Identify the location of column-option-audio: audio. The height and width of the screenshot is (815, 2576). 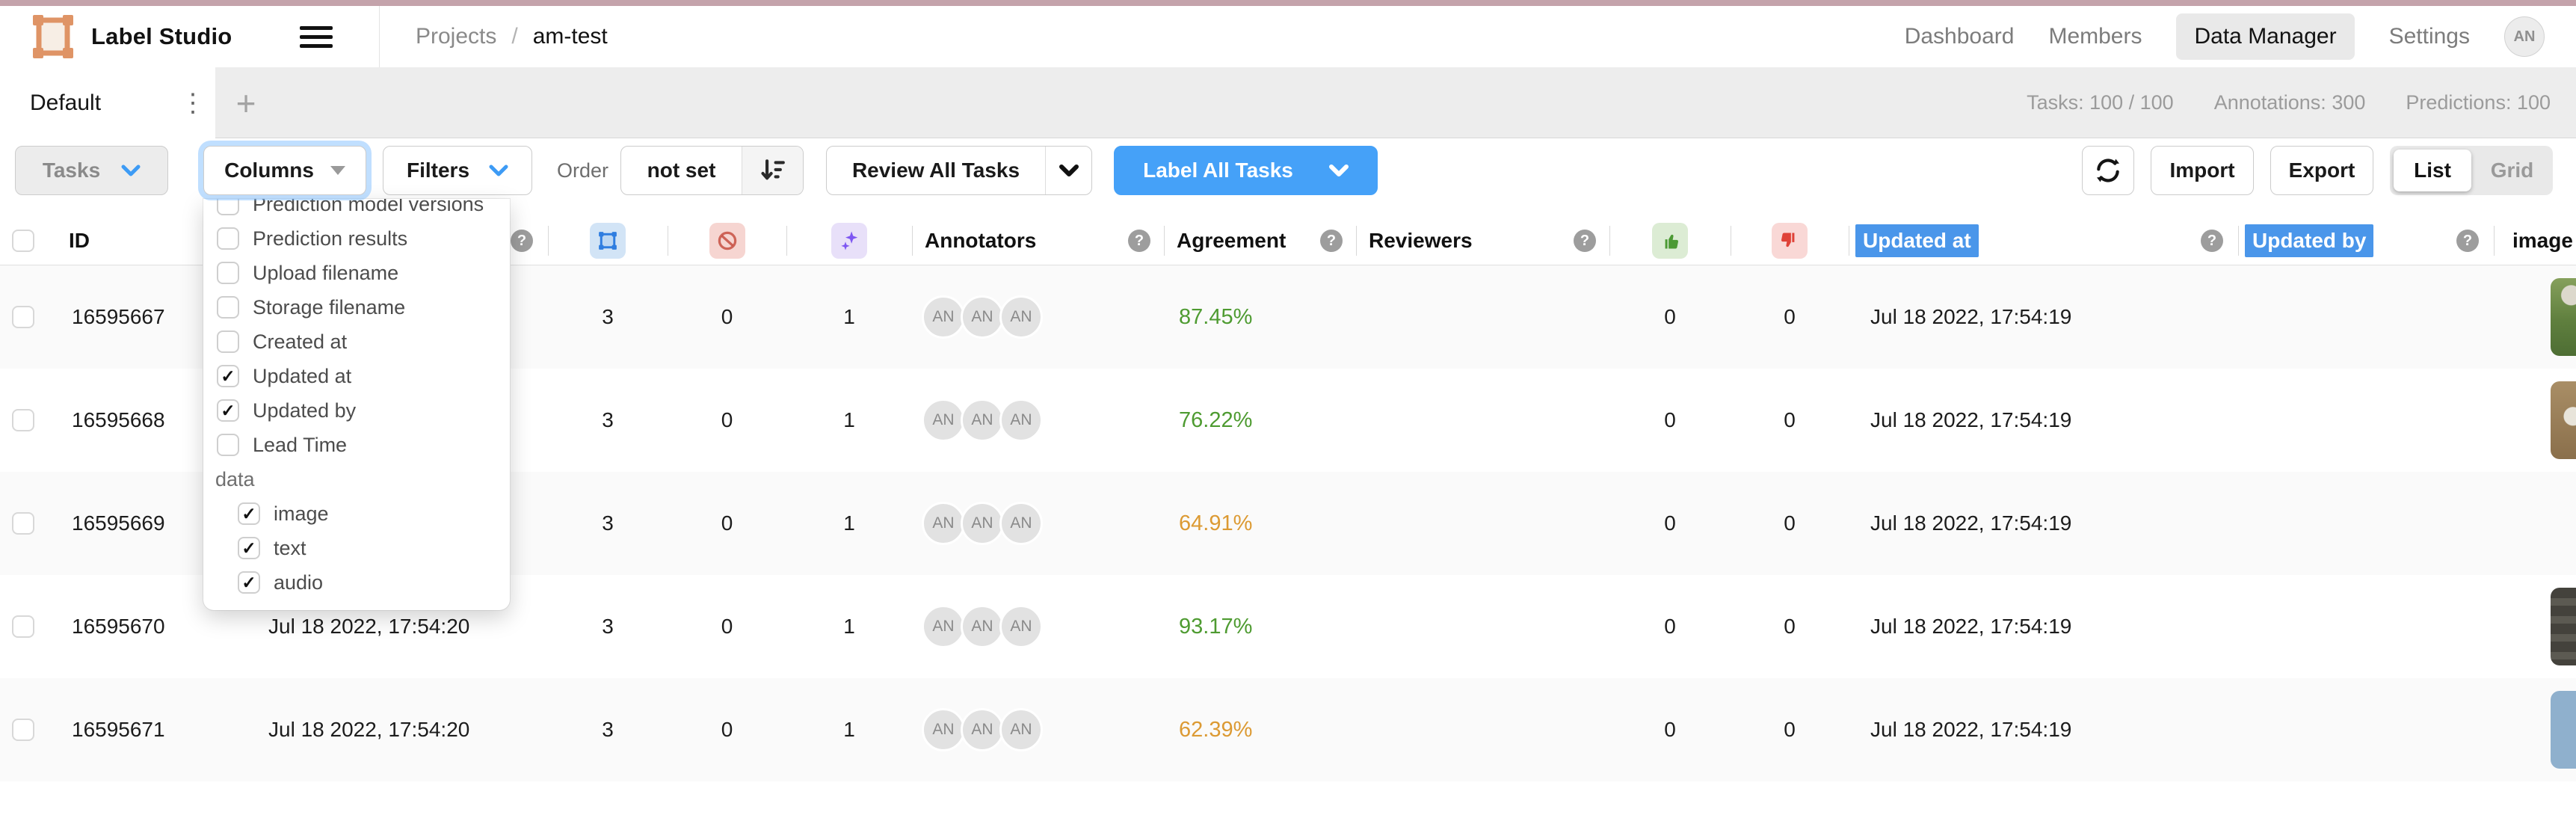
(356, 582).